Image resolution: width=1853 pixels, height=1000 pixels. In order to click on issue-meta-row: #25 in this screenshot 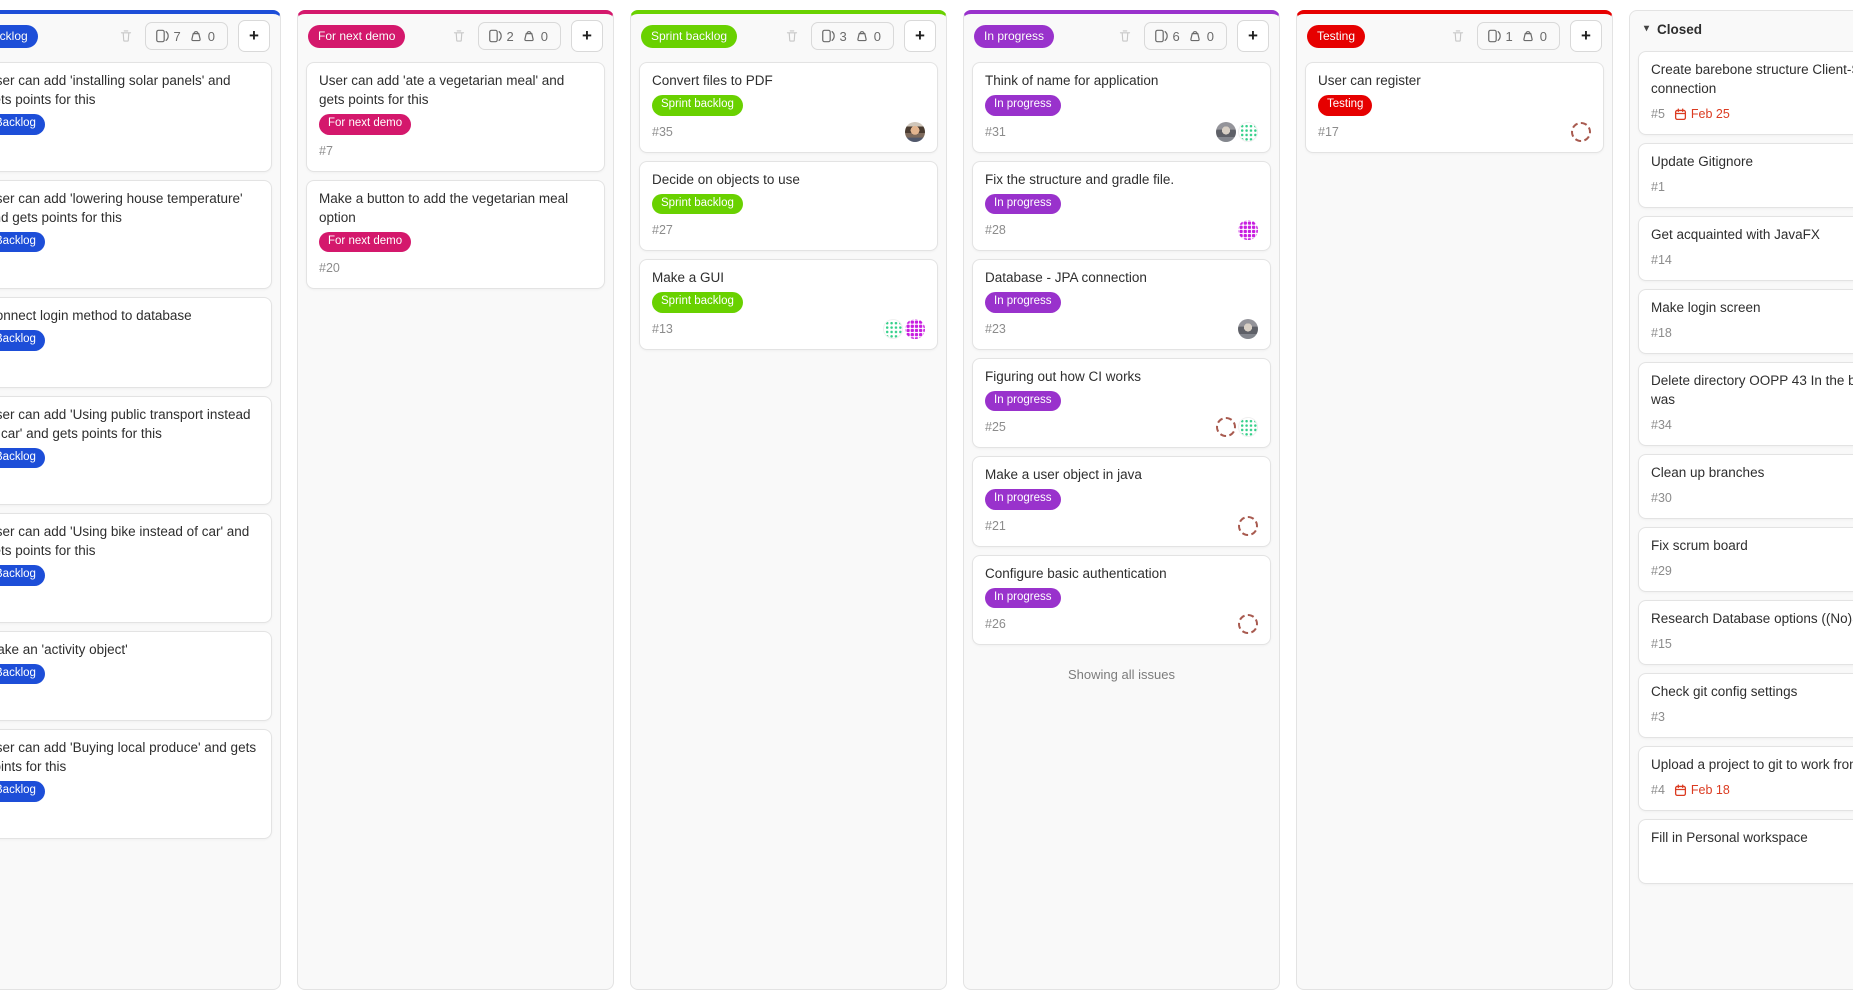, I will do `click(1121, 427)`.